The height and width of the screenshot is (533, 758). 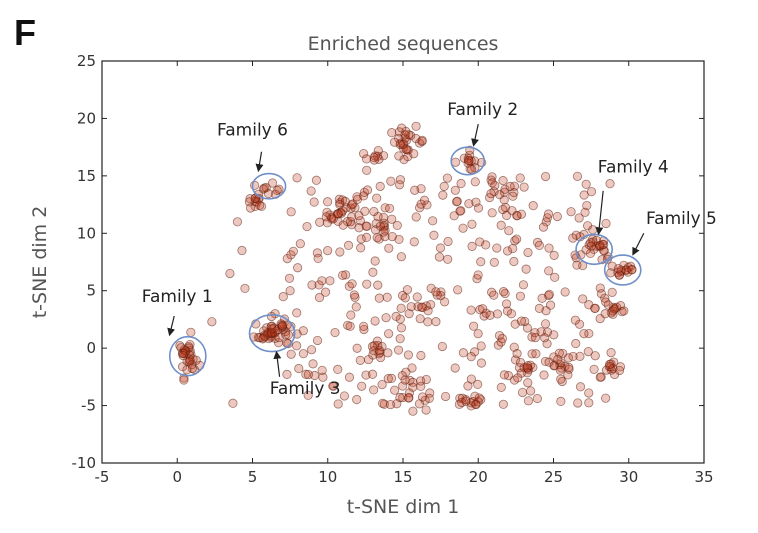 I want to click on y-axis-label: t-SNE dim 2, so click(x=40, y=262).